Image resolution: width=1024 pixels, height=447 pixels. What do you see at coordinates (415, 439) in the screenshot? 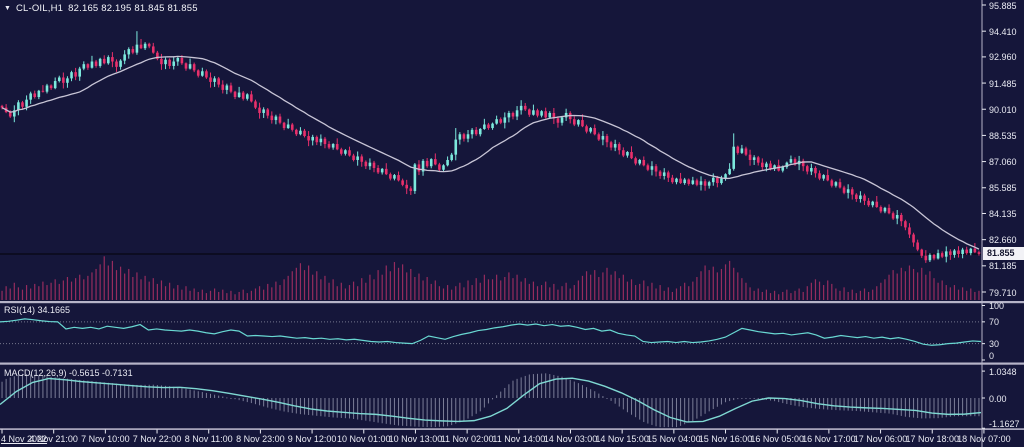
I see `time-axis-label: 10 Nov 13:00` at bounding box center [415, 439].